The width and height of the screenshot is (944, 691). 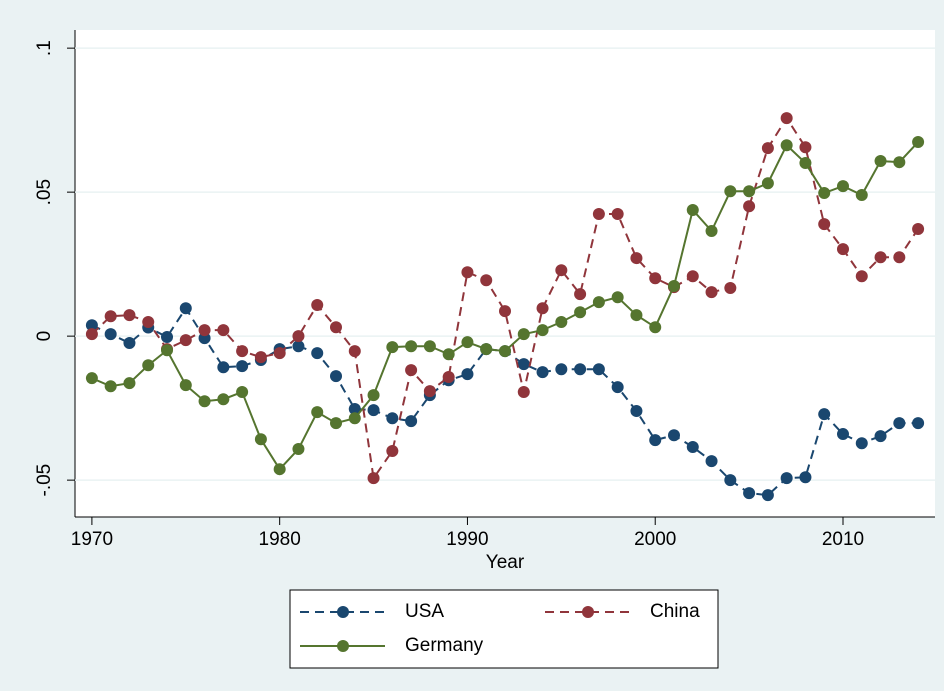 What do you see at coordinates (843, 539) in the screenshot?
I see `x-tick-label: 2010` at bounding box center [843, 539].